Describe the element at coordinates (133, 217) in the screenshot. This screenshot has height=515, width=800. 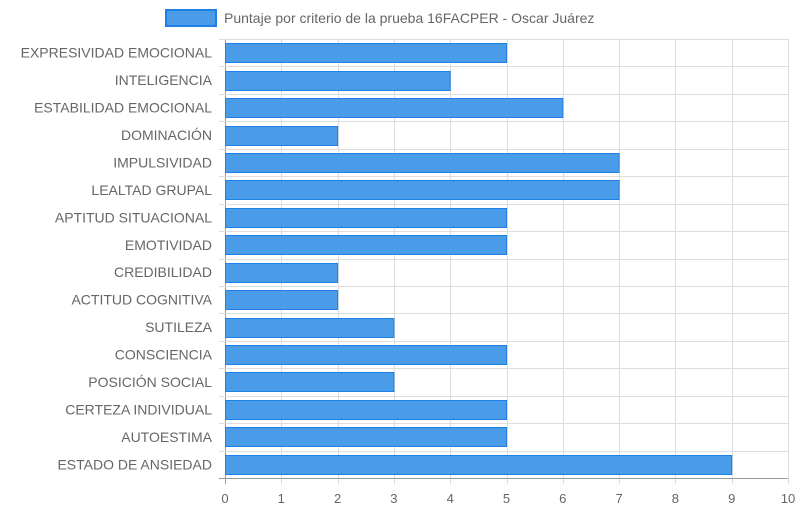
I see `category-label: APTITUD SITUACIONAL` at that location.